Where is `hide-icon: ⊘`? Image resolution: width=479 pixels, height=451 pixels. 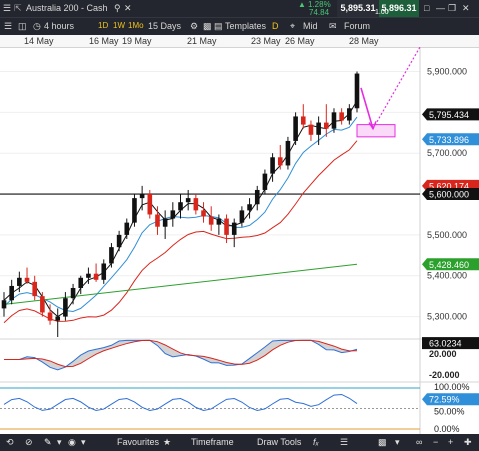 hide-icon: ⊘ is located at coordinates (29, 442).